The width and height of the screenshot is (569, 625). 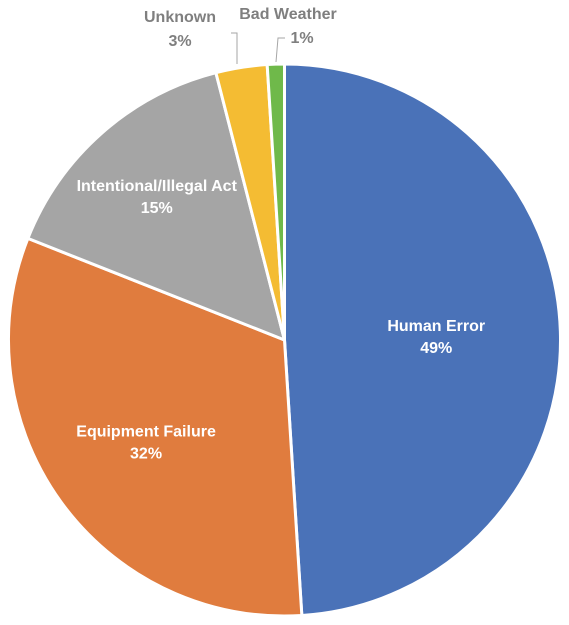 What do you see at coordinates (436, 337) in the screenshot?
I see `slice-label-human-error: Human Error 49%` at bounding box center [436, 337].